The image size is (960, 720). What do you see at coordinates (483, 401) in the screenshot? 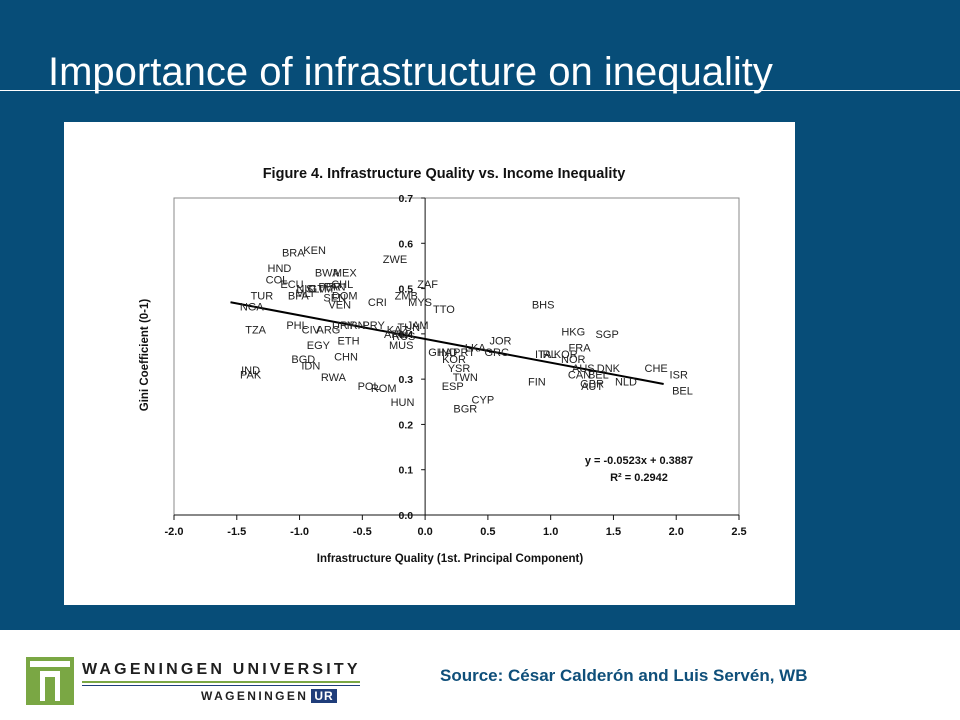
I see `data-point-label: CYP` at bounding box center [483, 401].